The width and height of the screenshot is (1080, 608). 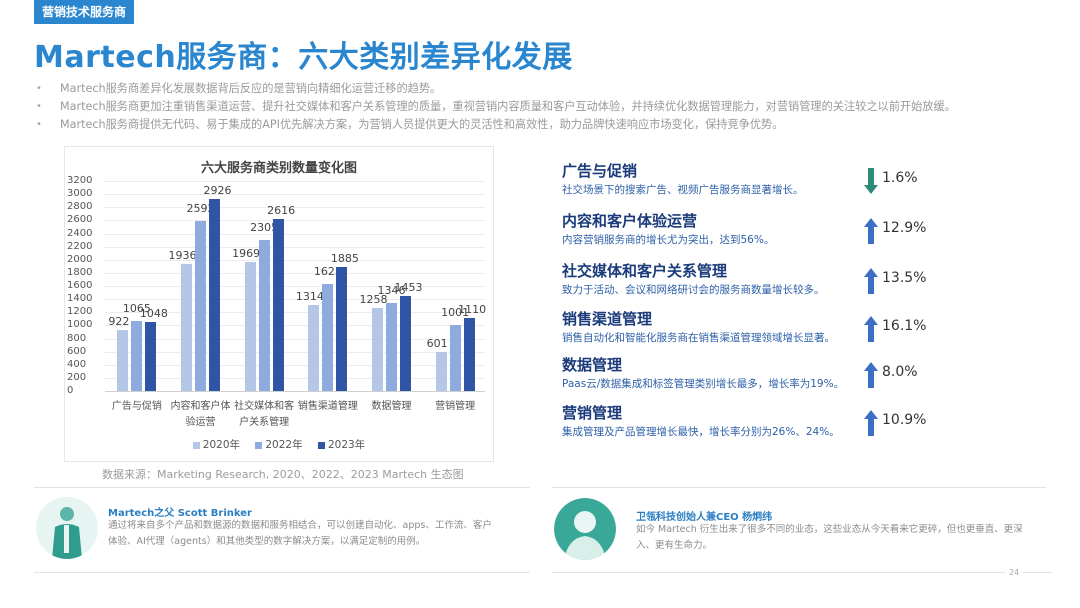 I want to click on y-tick-label: 1400, so click(x=80, y=299).